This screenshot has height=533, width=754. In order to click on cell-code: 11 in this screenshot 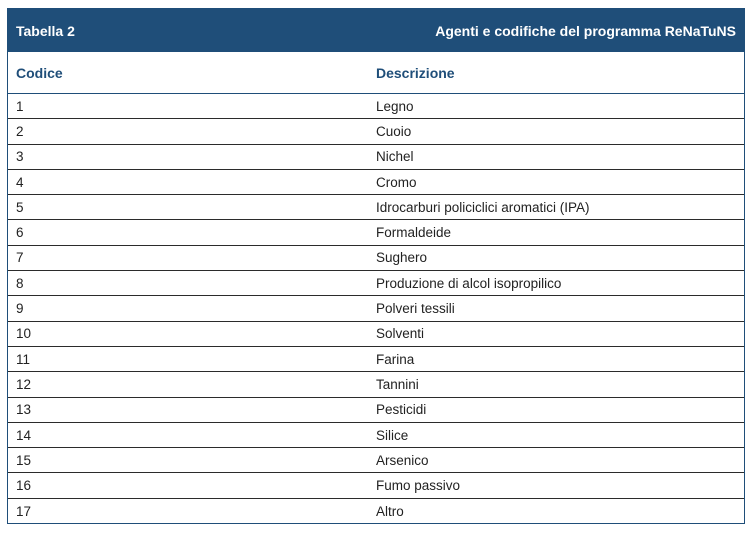, I will do `click(23, 359)`.